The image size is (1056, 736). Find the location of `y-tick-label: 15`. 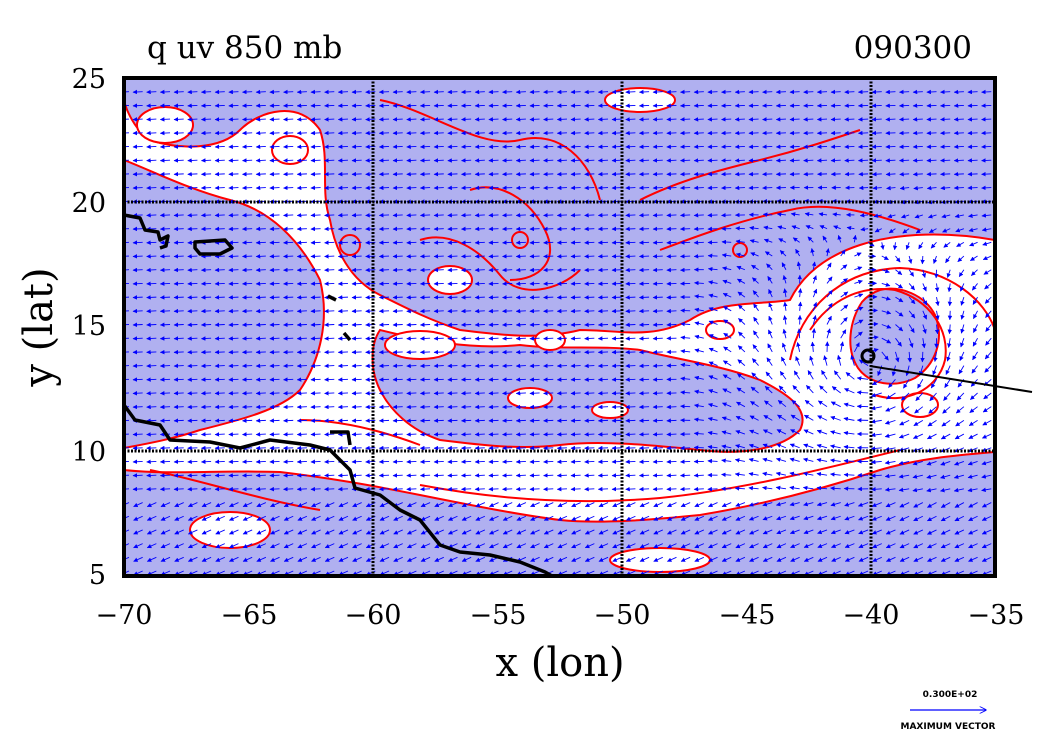

y-tick-label: 15 is located at coordinates (89, 326).